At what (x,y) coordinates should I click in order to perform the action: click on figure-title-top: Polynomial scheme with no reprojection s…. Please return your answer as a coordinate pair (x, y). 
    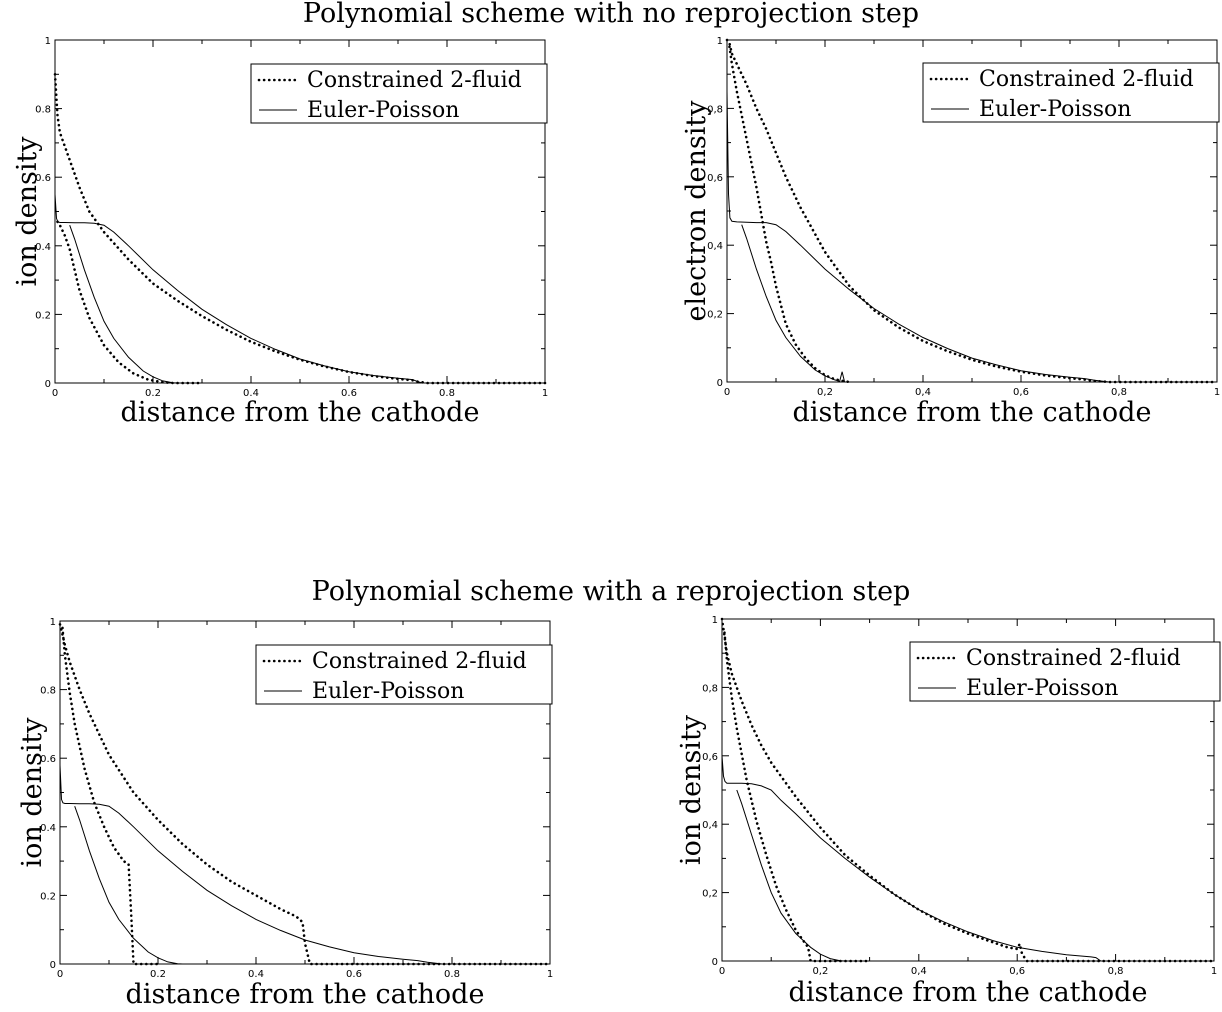
    Looking at the image, I should click on (611, 14).